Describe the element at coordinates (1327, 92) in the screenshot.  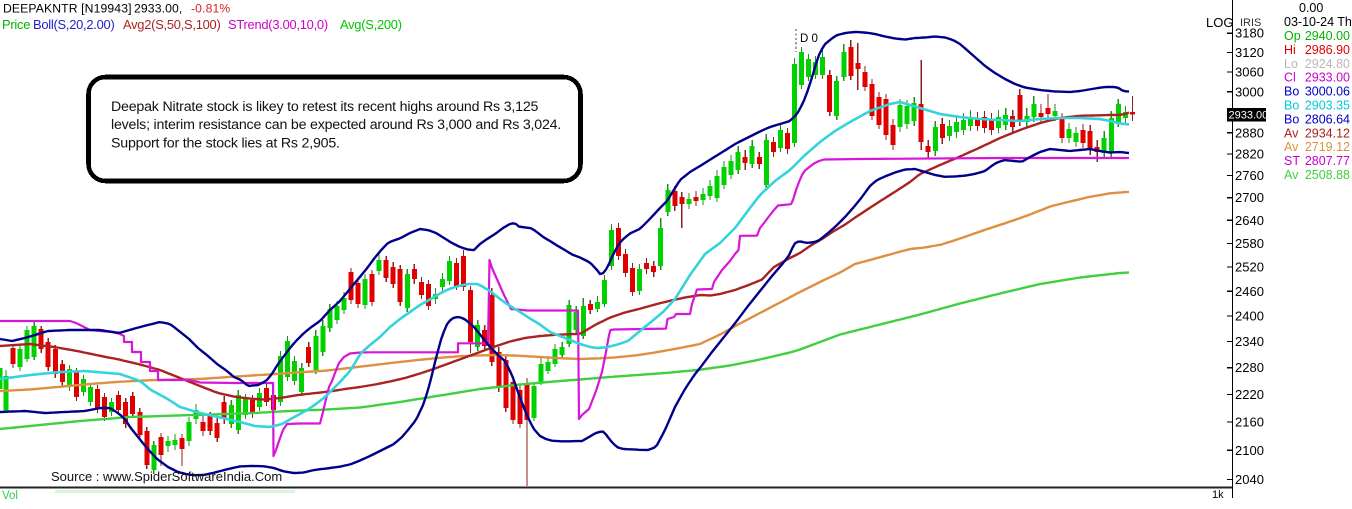
I see `svg-text: 3000.06` at that location.